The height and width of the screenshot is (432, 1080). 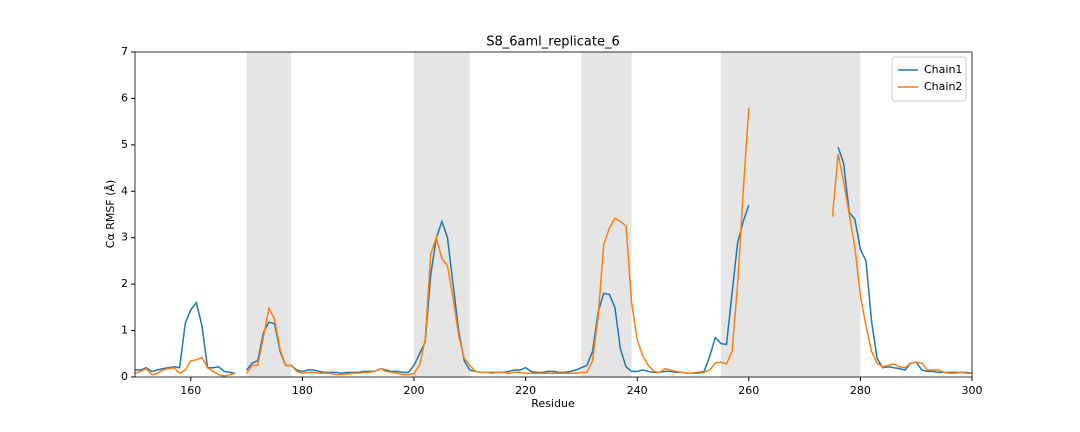 What do you see at coordinates (124, 144) in the screenshot?
I see `y-tick-label: 5` at bounding box center [124, 144].